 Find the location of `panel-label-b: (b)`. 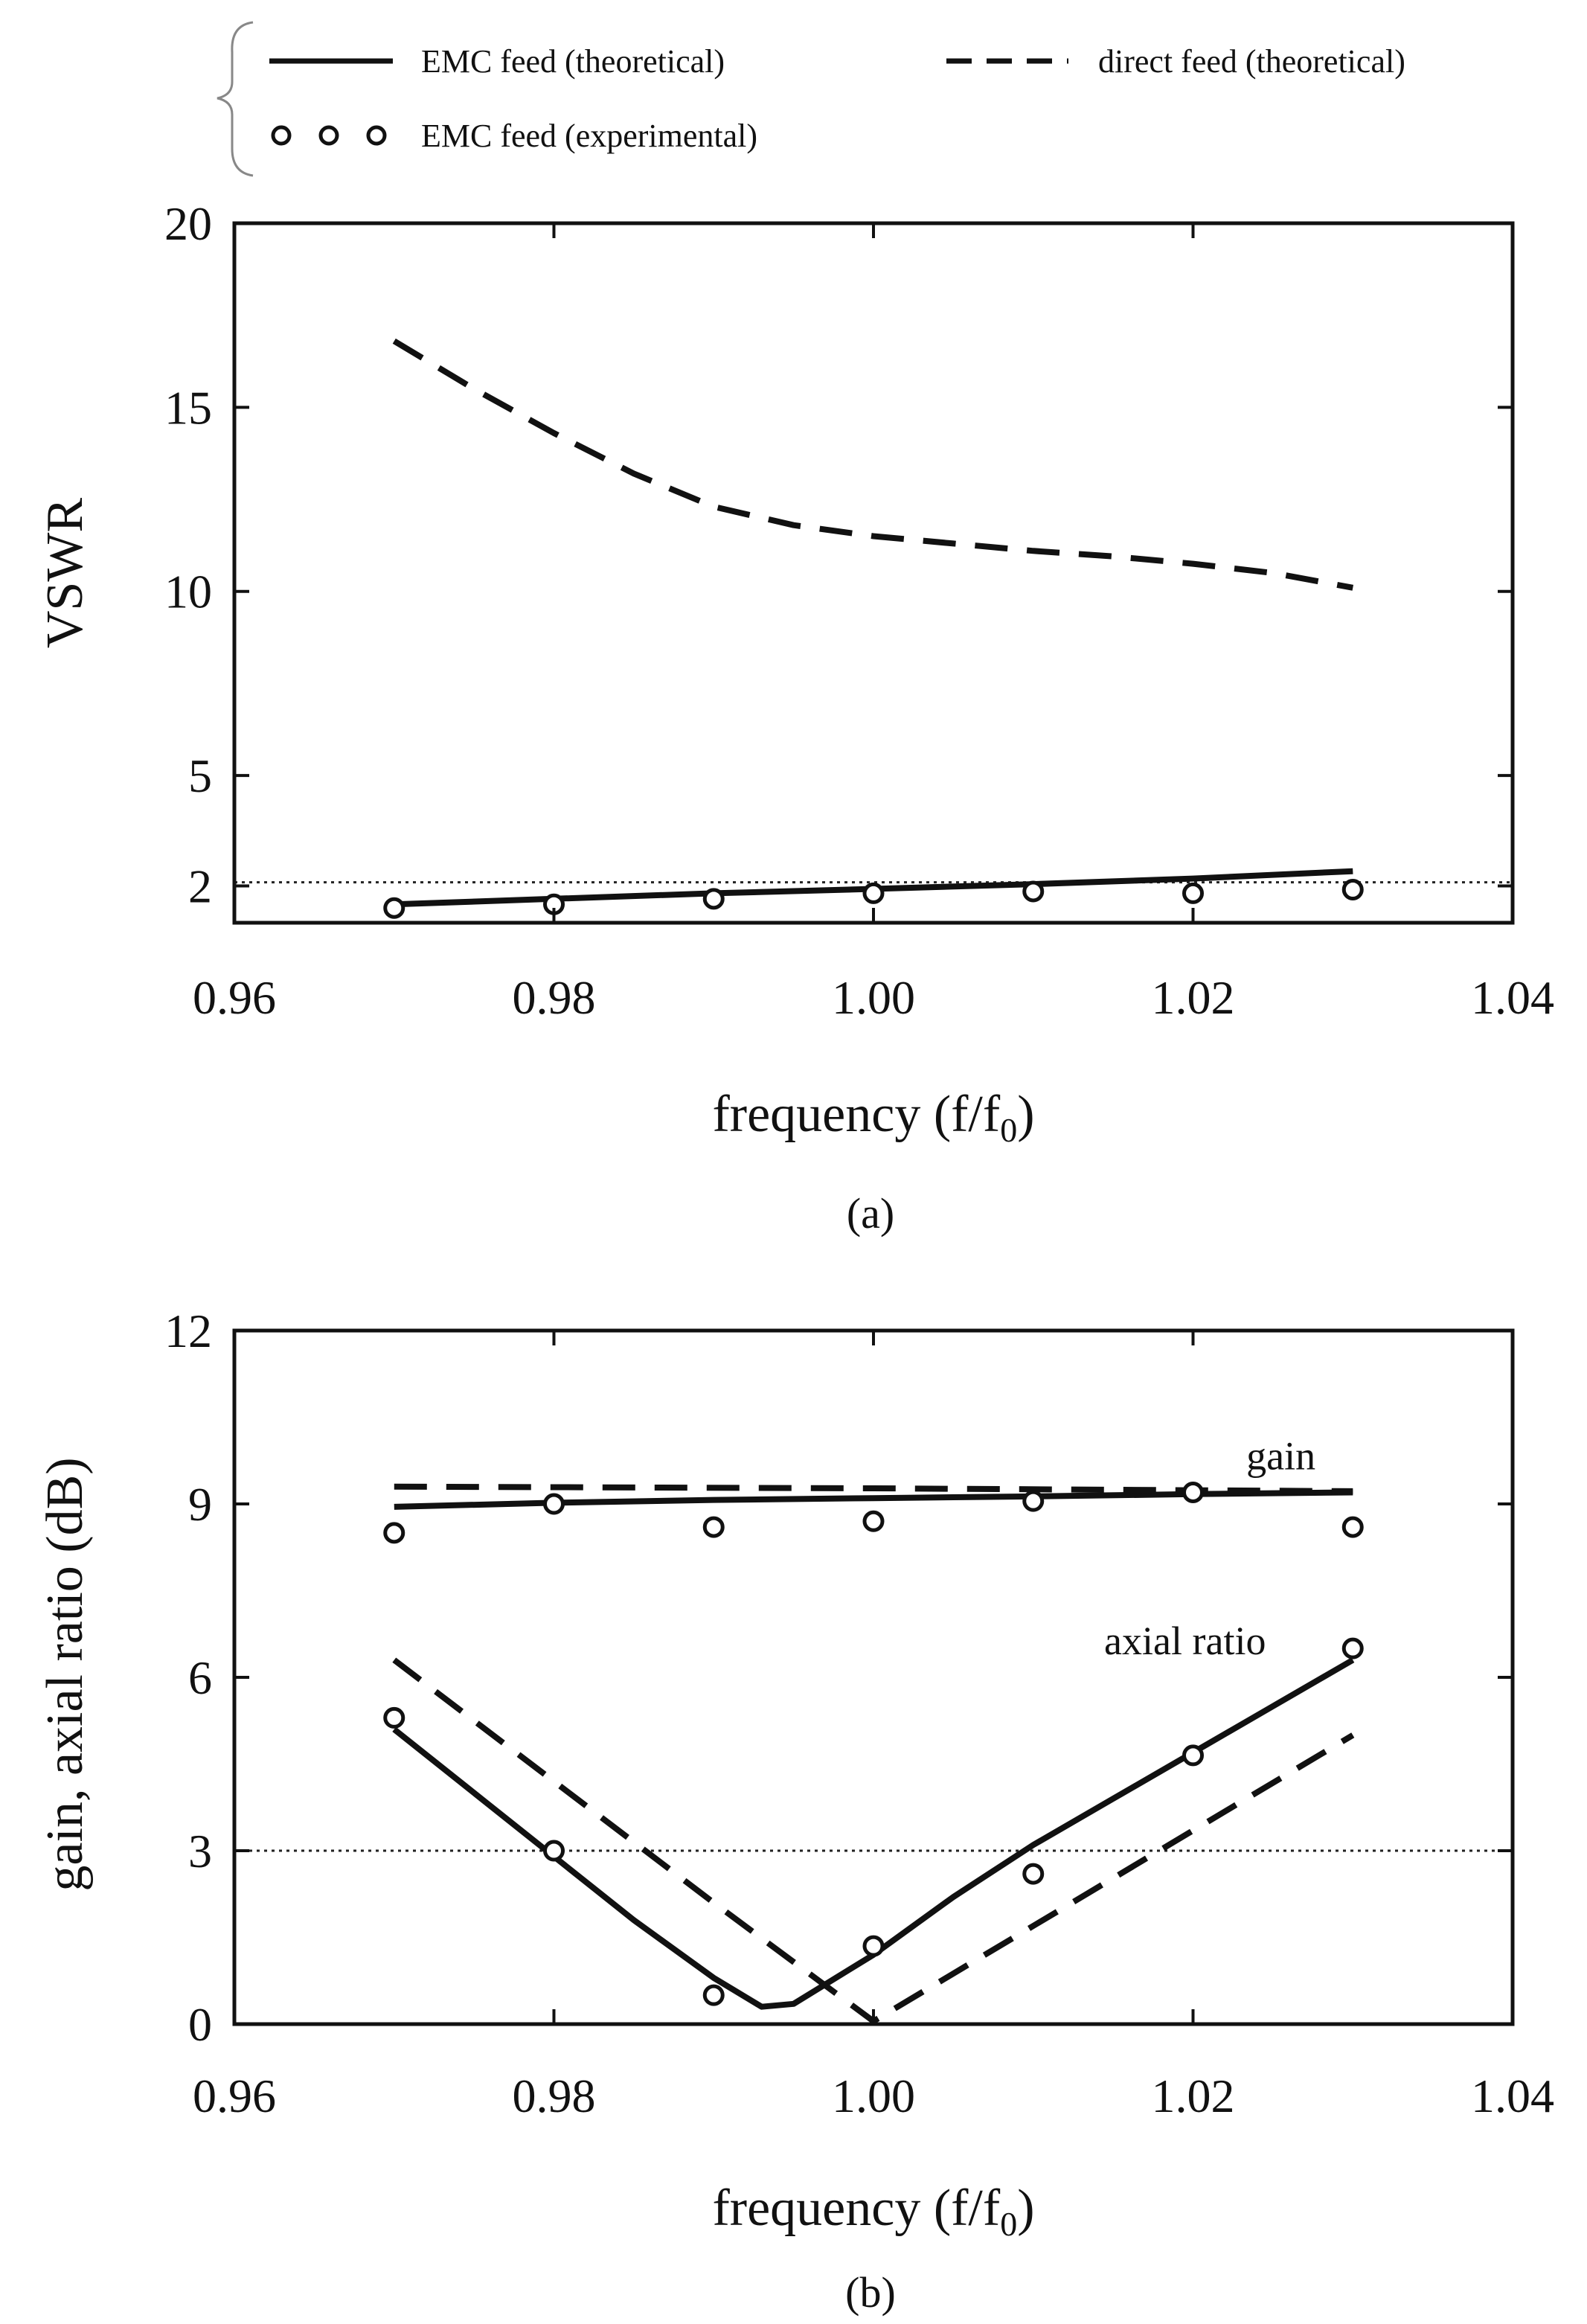

panel-label-b: (b) is located at coordinates (870, 2292).